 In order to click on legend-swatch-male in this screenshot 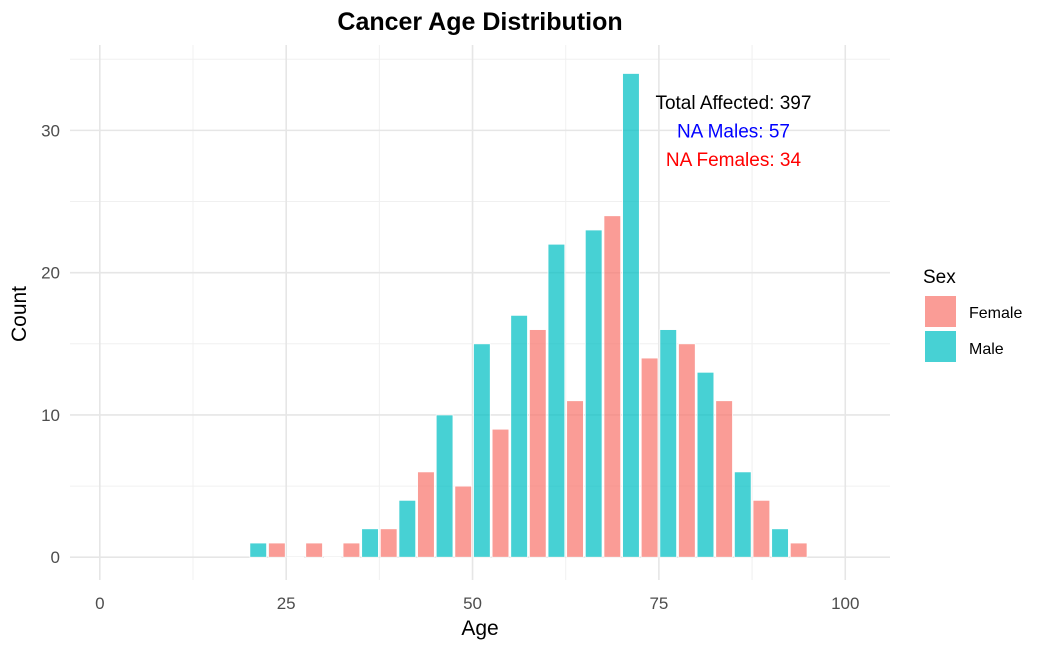, I will do `click(940, 346)`.